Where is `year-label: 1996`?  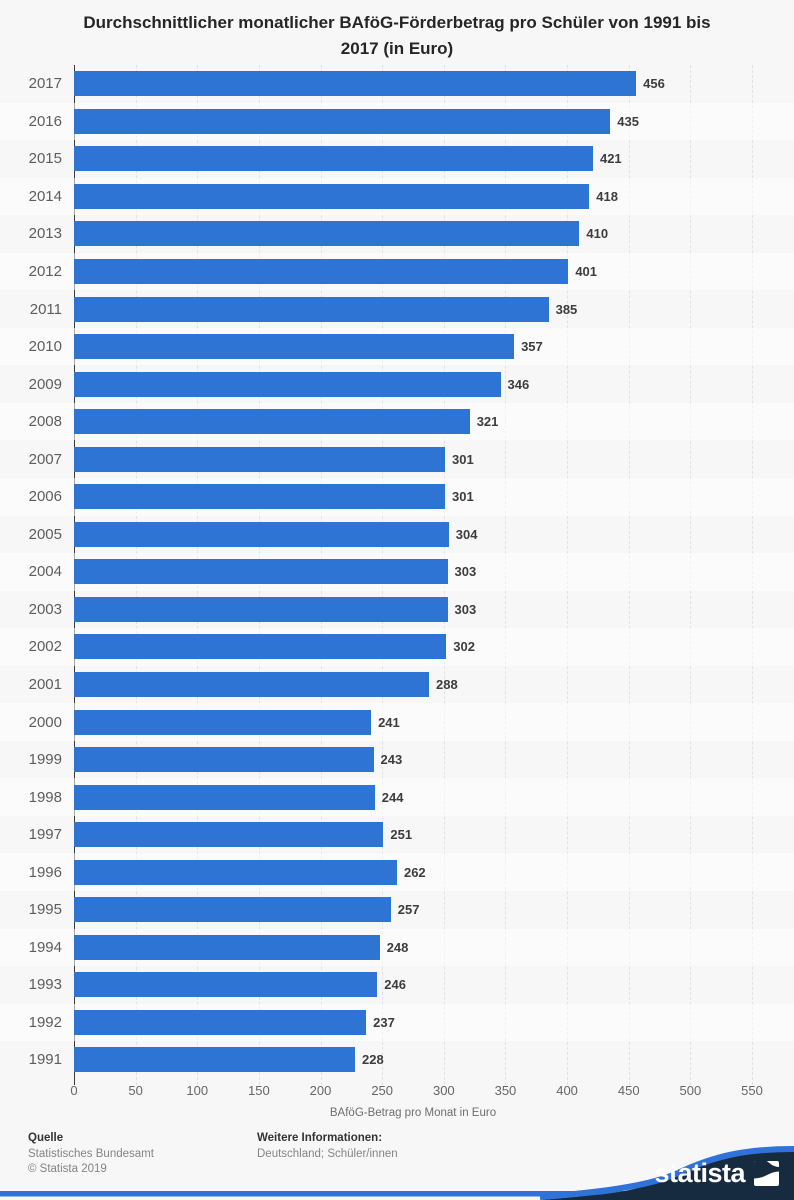 year-label: 1996 is located at coordinates (45, 872).